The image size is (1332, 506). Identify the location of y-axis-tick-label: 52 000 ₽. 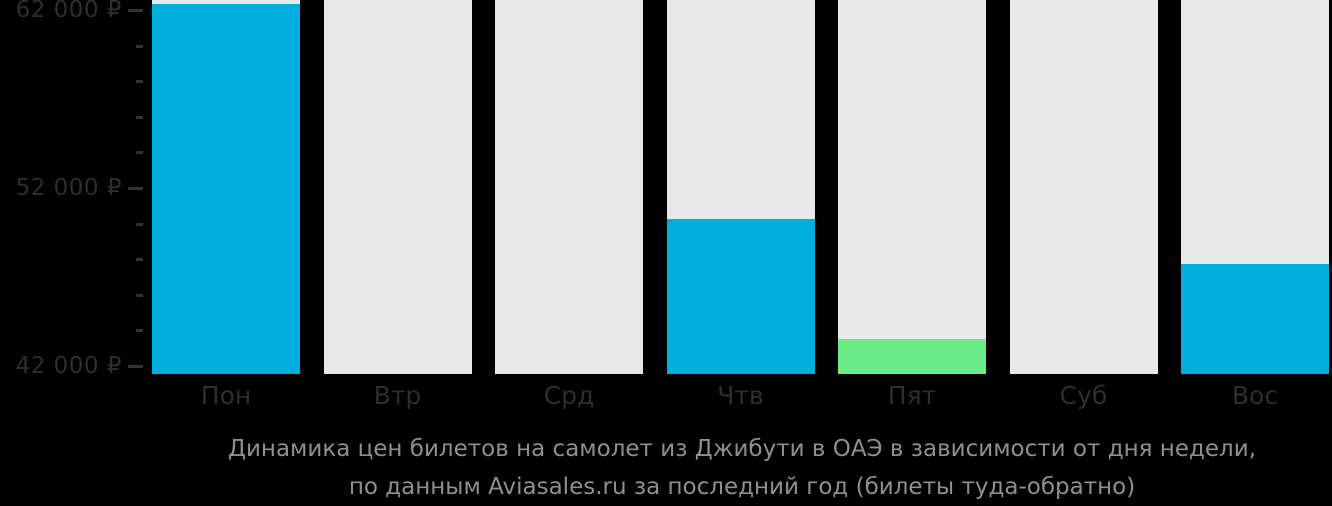
(68, 187).